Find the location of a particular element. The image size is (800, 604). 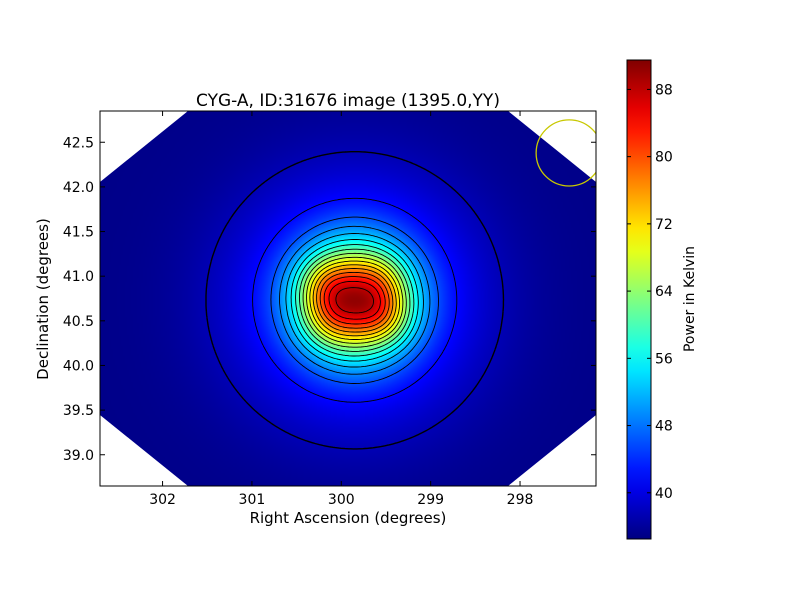

x-axis-label: Right Ascension (degrees) is located at coordinates (348, 518).